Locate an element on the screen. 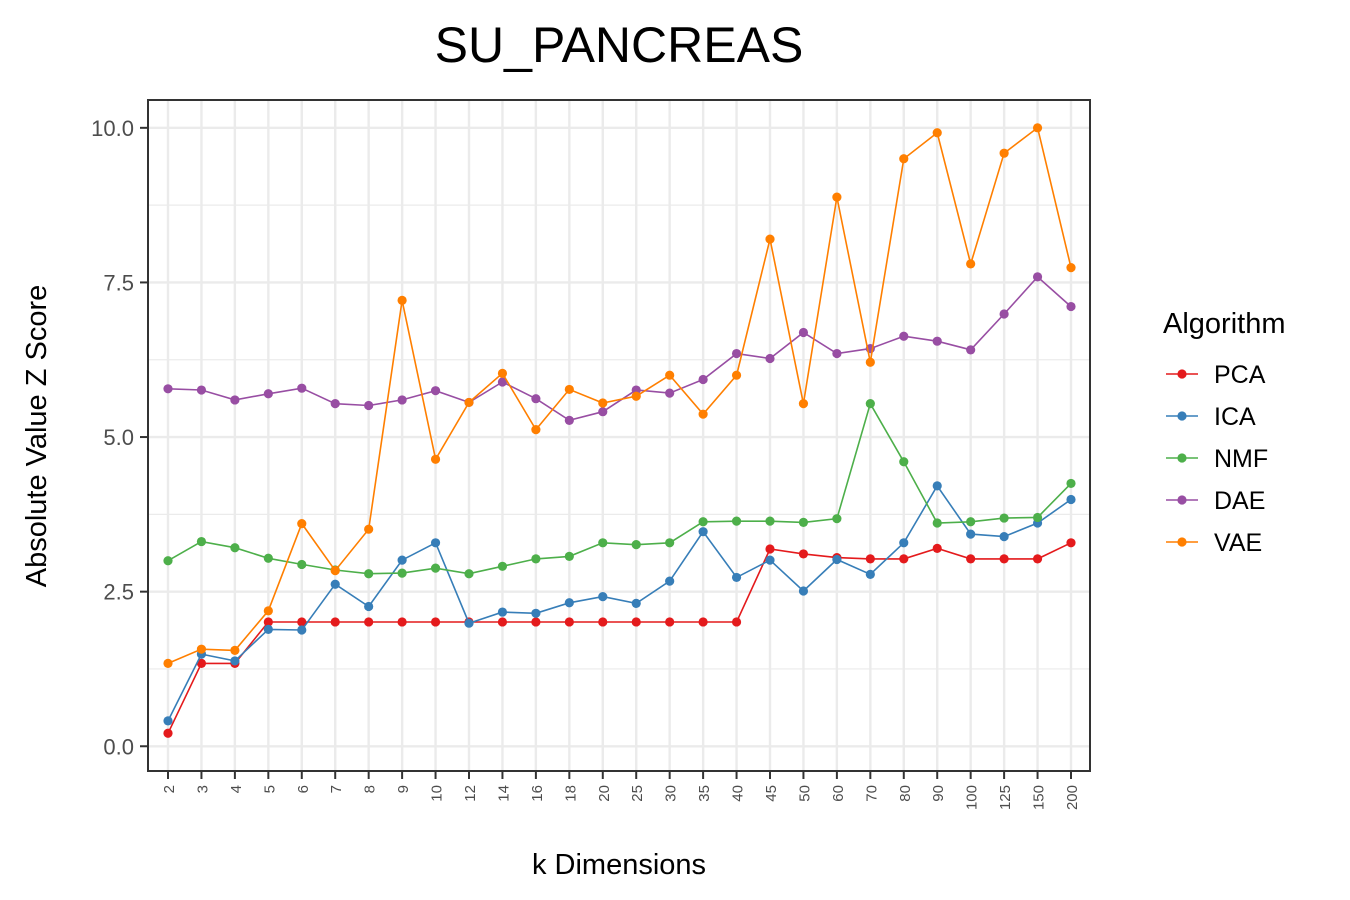  x-tick-label: 80 is located at coordinates (905, 793).